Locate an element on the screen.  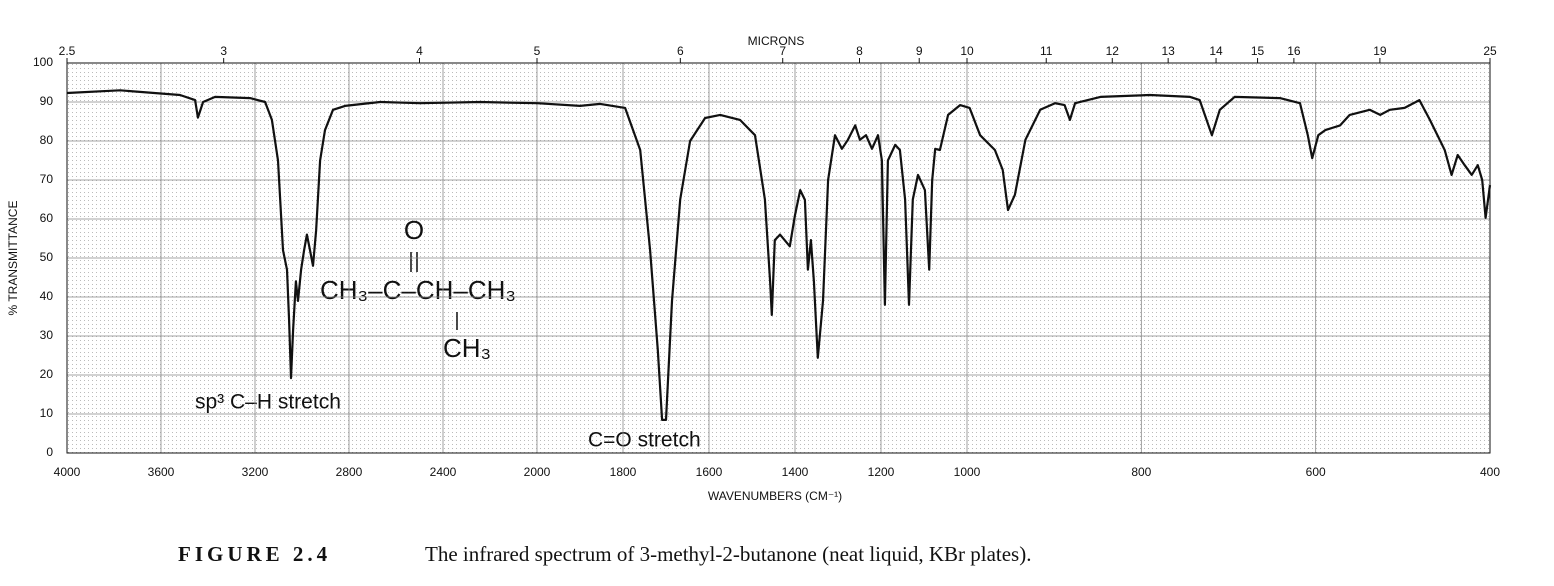
x-tick-label: 4000 is located at coordinates (67, 472).